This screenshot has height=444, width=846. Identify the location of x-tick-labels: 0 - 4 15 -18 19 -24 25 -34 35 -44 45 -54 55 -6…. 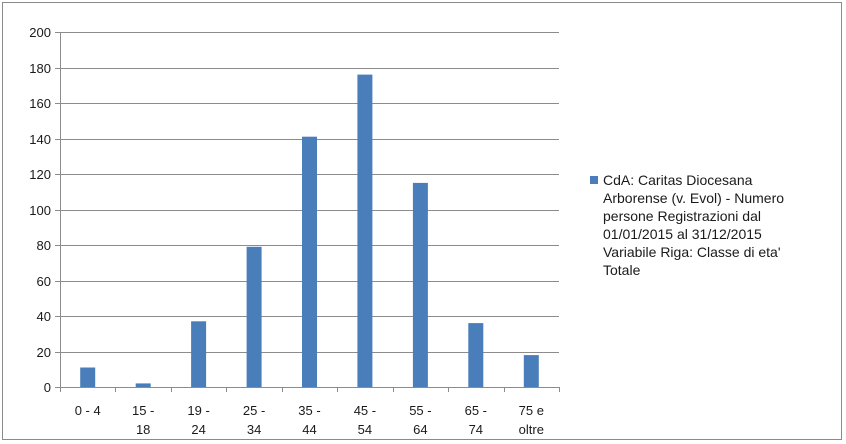
(309, 420).